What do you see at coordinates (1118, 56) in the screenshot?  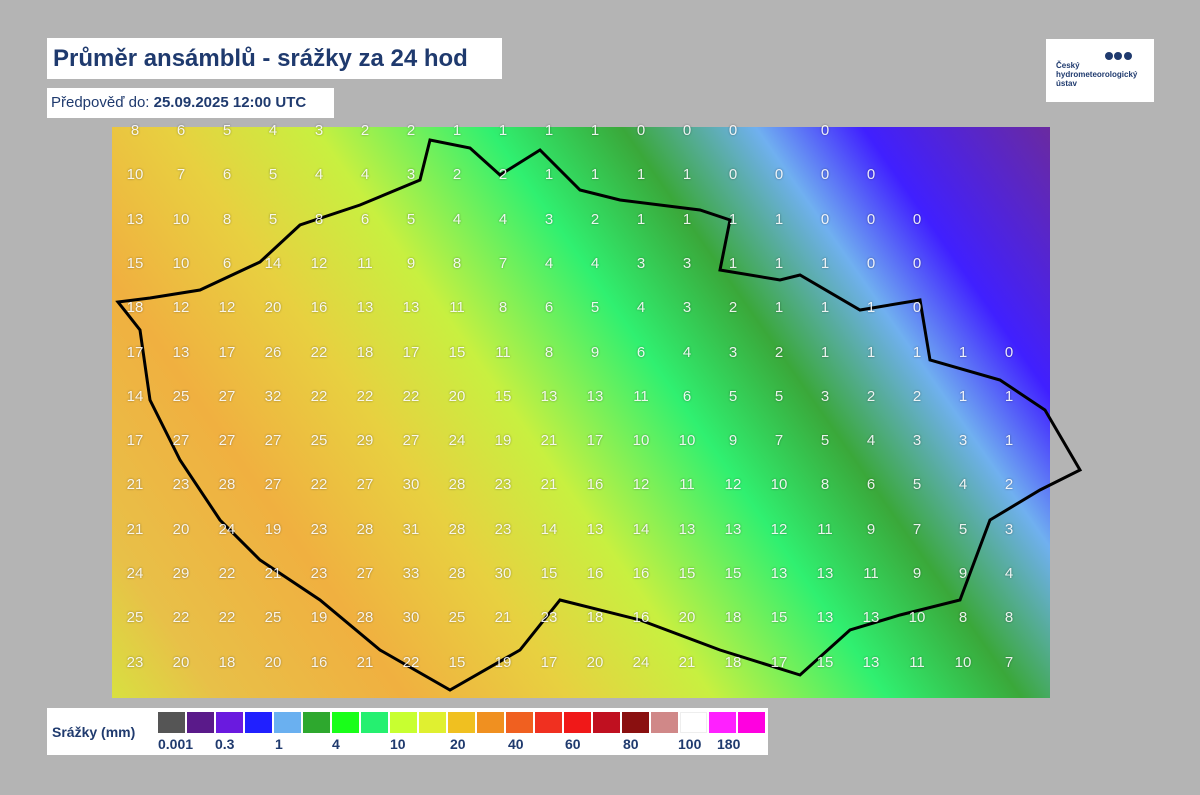 I see `logo-mark` at bounding box center [1118, 56].